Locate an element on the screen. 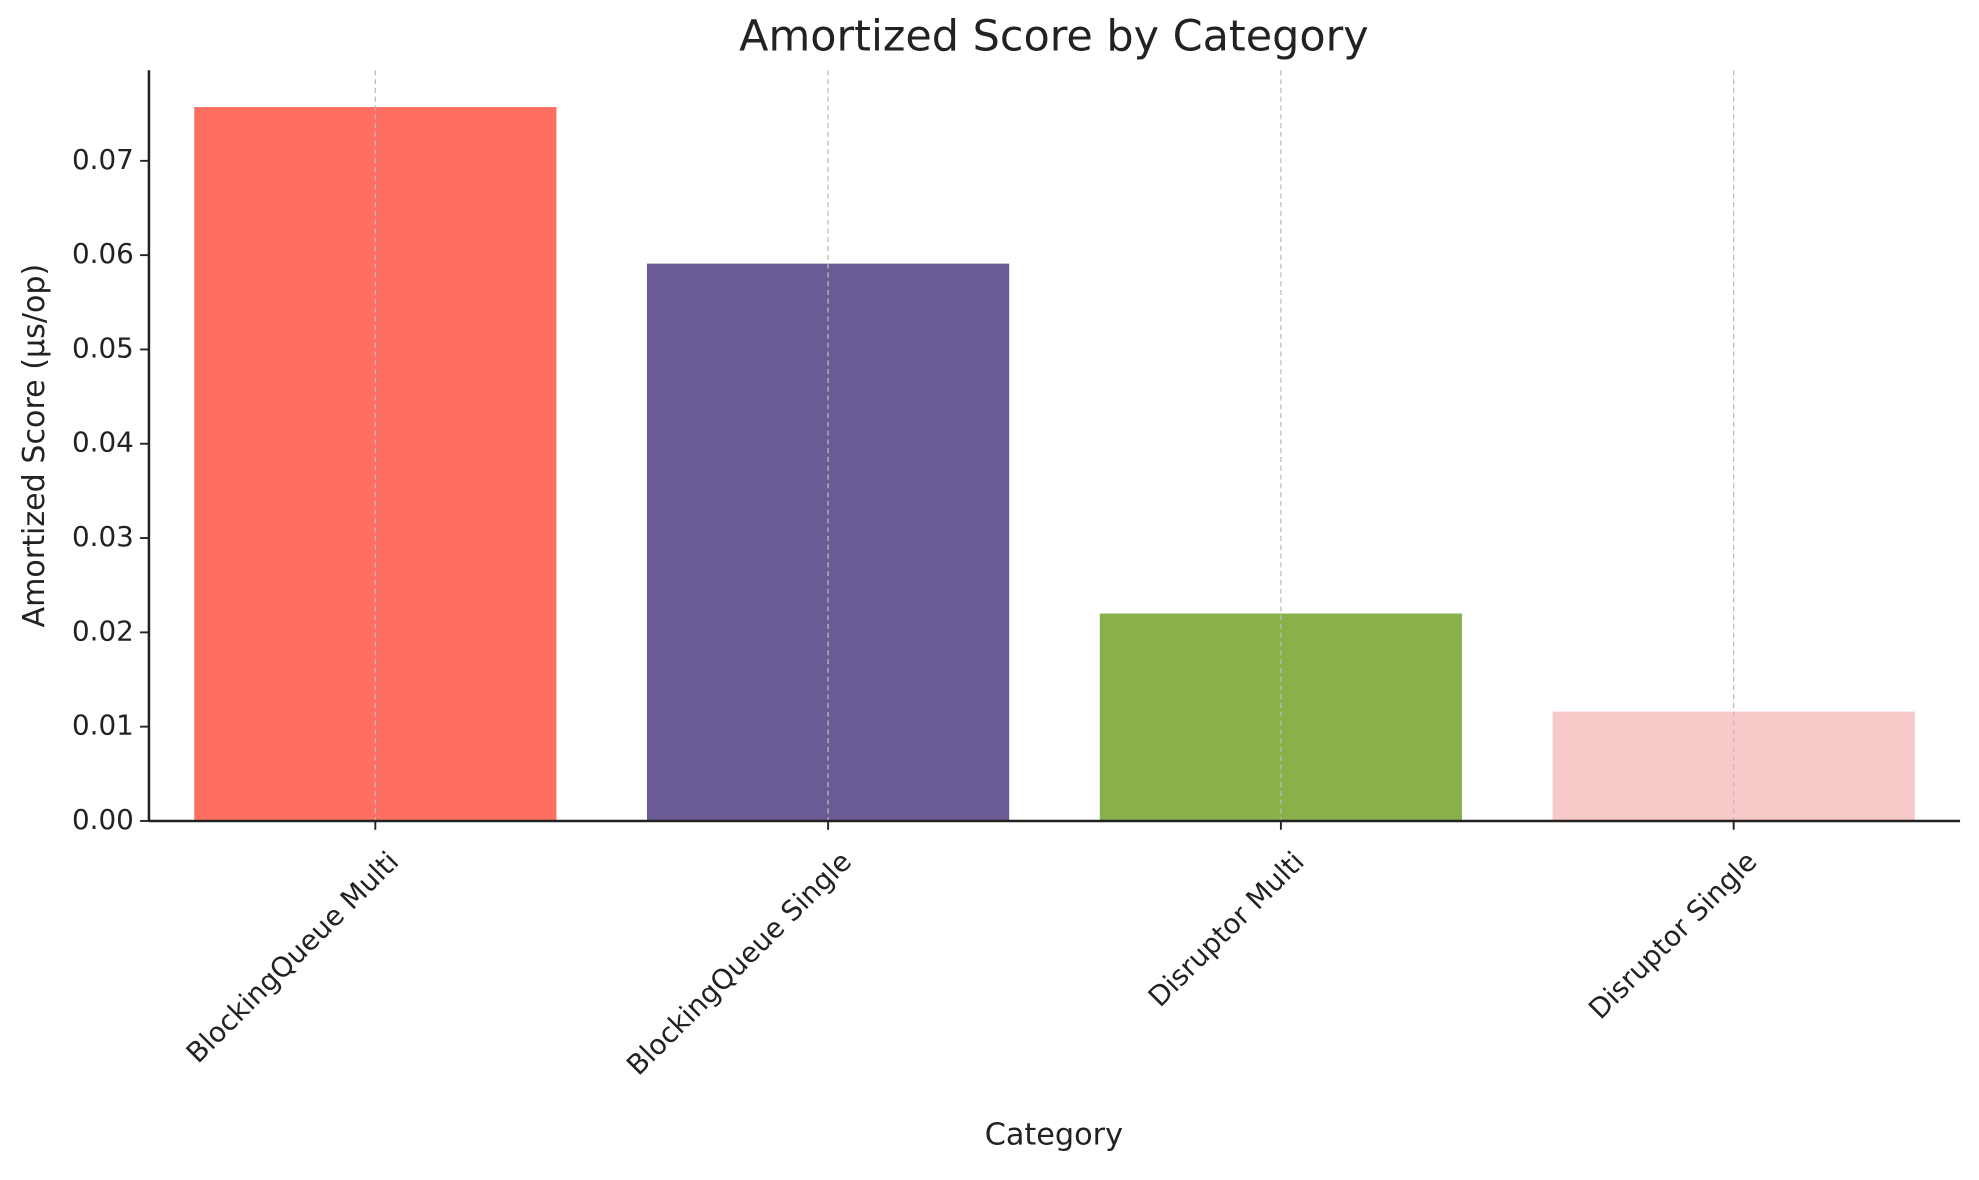 This screenshot has height=1180, width=1979. chart-title: Amortized Score by Category is located at coordinates (1054, 36).